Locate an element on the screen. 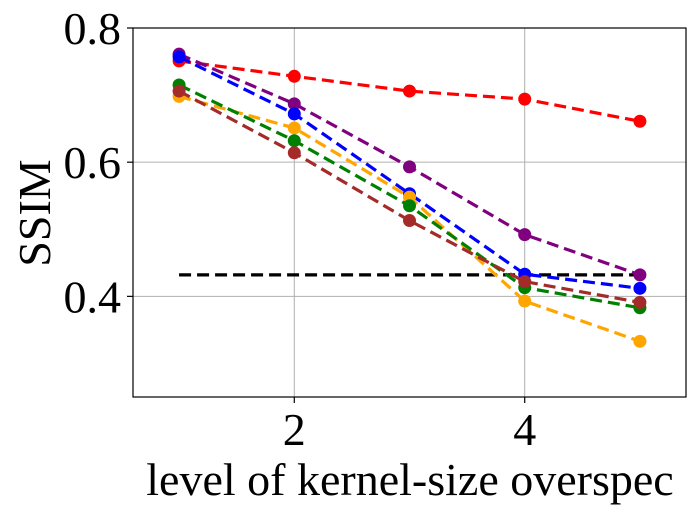 This screenshot has height=514, width=700. y-axis-label: SSIM is located at coordinates (34, 212).